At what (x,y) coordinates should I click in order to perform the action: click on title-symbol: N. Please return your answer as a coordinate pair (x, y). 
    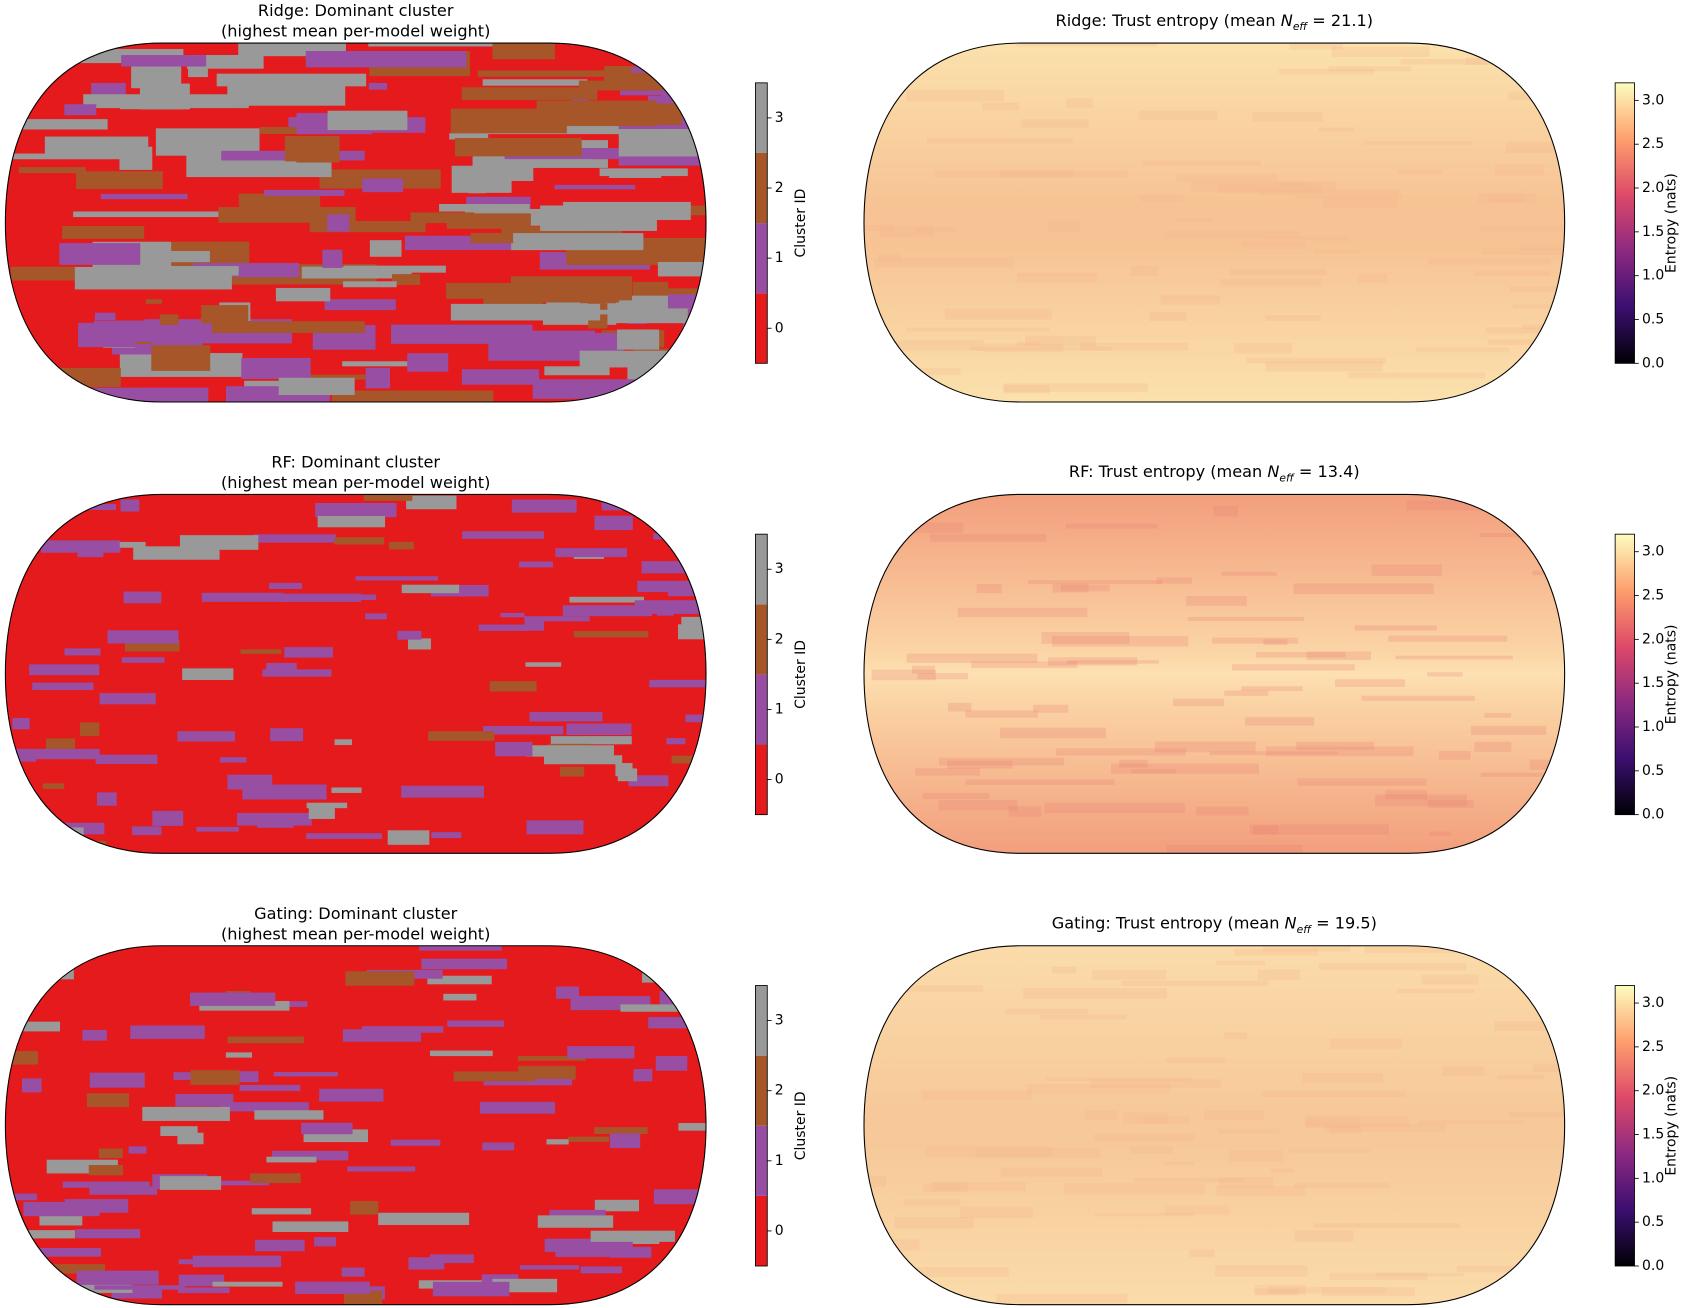
    Looking at the image, I should click on (1287, 20).